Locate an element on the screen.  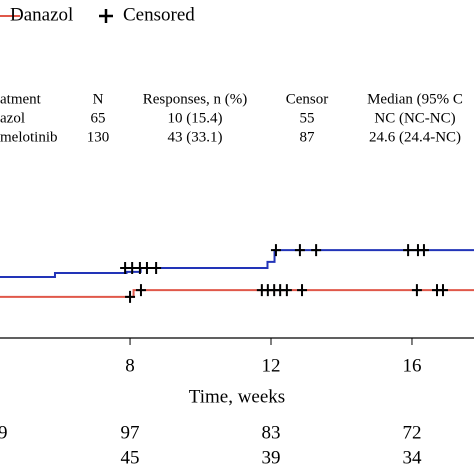
x-tick-label: 12 is located at coordinates (271, 365).